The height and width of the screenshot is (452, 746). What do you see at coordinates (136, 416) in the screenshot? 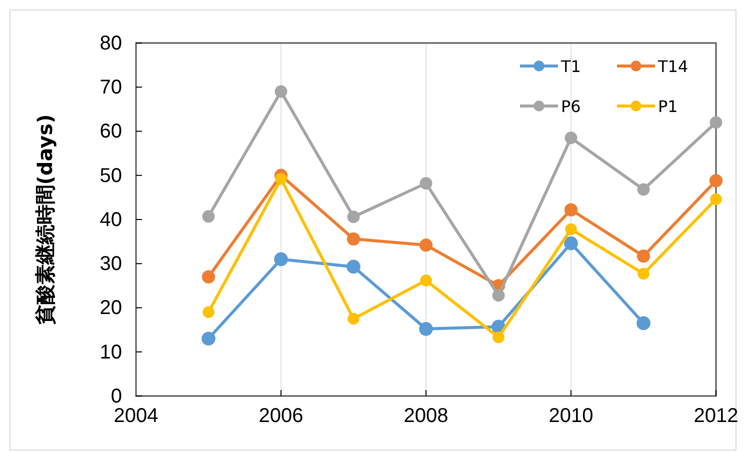
I see `x-tick-label: 2004` at bounding box center [136, 416].